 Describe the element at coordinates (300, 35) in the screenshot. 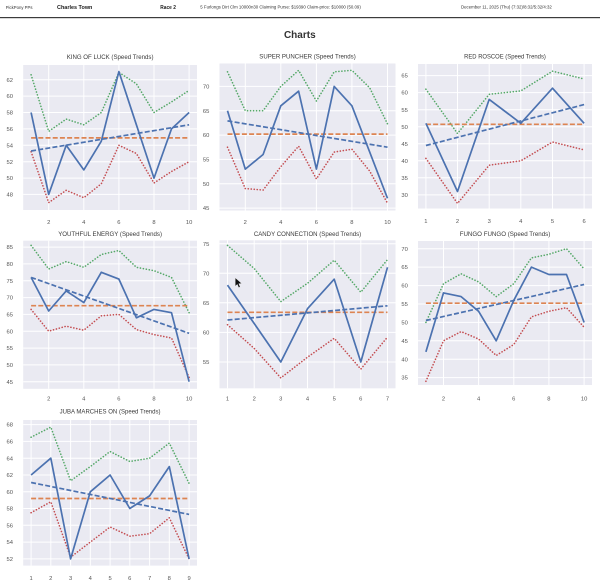

I see `svg-text: Charts` at that location.